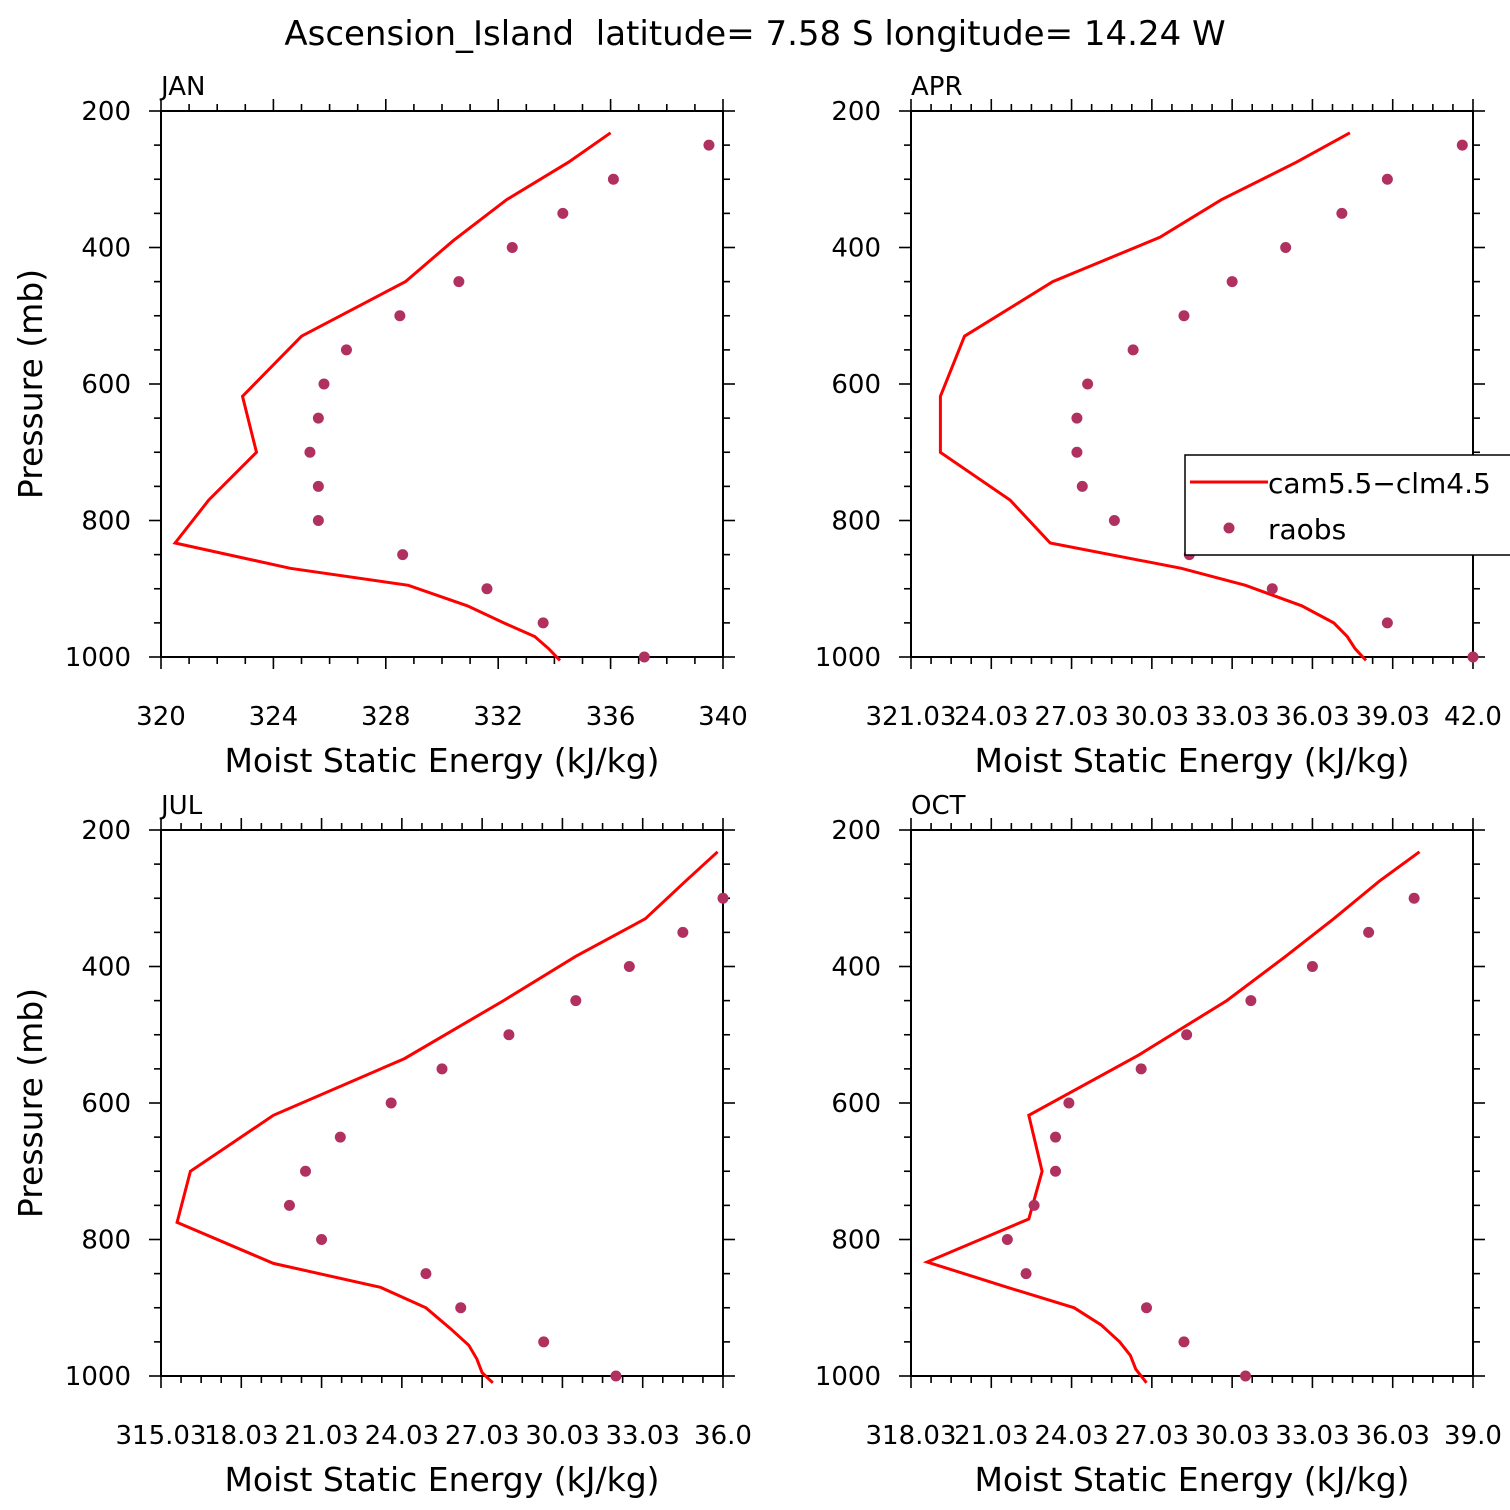 This screenshot has width=1510, height=1510. What do you see at coordinates (938, 806) in the screenshot?
I see `panel-label: OCT` at bounding box center [938, 806].